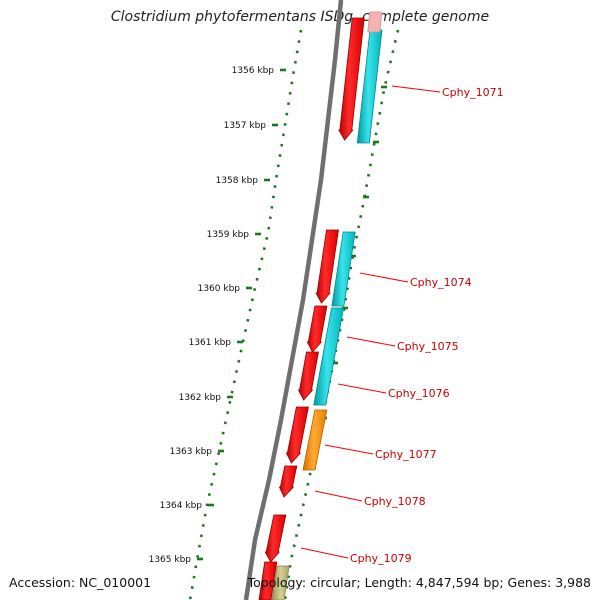 The image size is (600, 600). What do you see at coordinates (245, 126) in the screenshot?
I see `scale-tick-label: 1357 kbp` at bounding box center [245, 126].